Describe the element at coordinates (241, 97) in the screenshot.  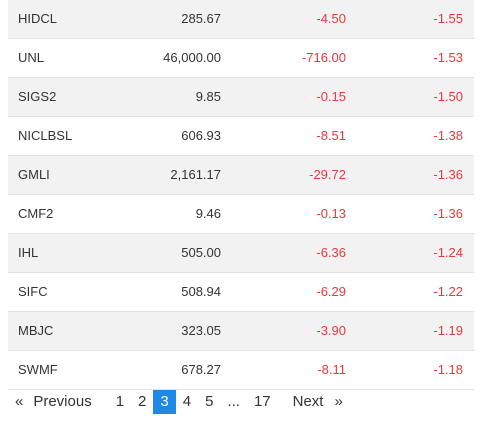
I see `table-row: SIGS2 9.85 -0.15 -1.50` at that location.